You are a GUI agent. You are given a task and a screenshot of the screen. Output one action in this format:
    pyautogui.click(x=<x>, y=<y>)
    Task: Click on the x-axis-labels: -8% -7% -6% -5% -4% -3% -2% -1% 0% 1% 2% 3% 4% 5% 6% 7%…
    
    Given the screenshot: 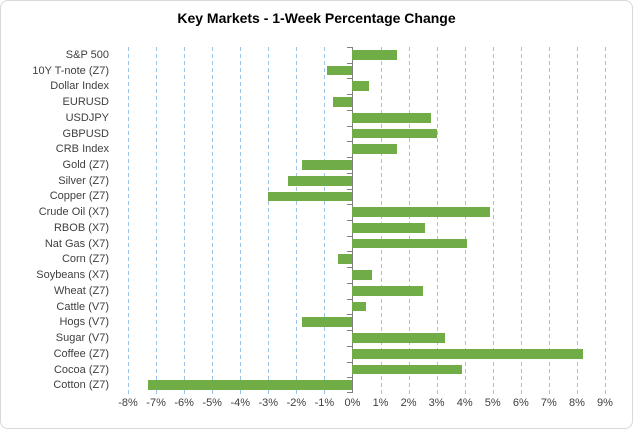 What is the action you would take?
    pyautogui.click(x=366, y=404)
    